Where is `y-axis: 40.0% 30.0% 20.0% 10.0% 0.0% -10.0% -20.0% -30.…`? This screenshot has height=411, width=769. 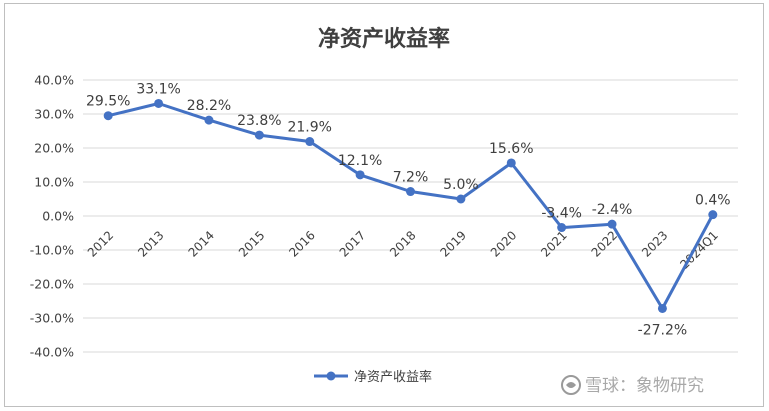 y-axis: 40.0% 30.0% 20.0% 10.0% 0.0% -10.0% -20.0% -30.… is located at coordinates (52, 216).